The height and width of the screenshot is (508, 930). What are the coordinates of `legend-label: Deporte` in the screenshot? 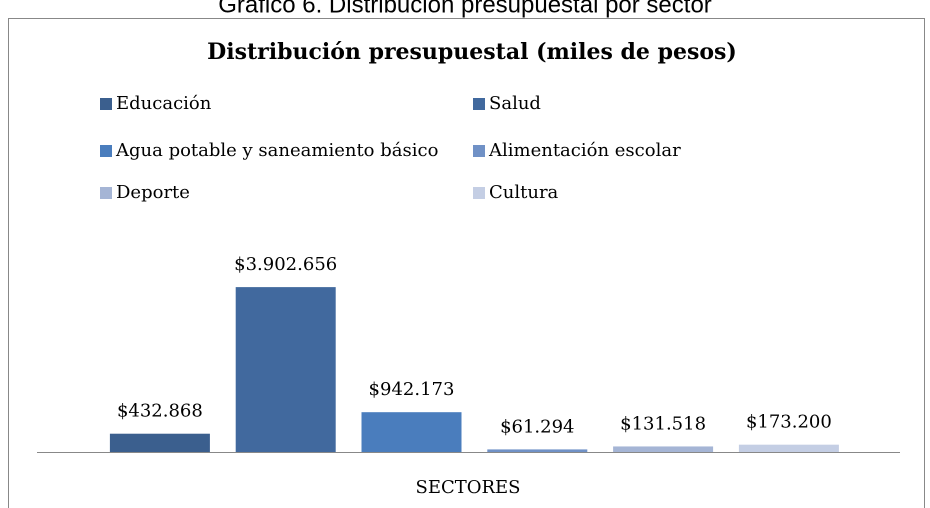 It's located at (153, 192).